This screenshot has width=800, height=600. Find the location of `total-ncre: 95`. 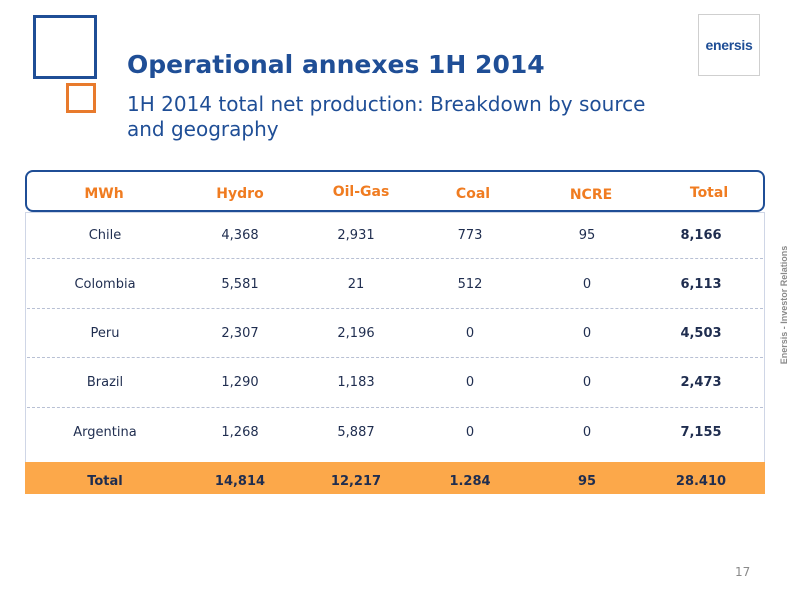

total-ncre: 95 is located at coordinates (587, 481).